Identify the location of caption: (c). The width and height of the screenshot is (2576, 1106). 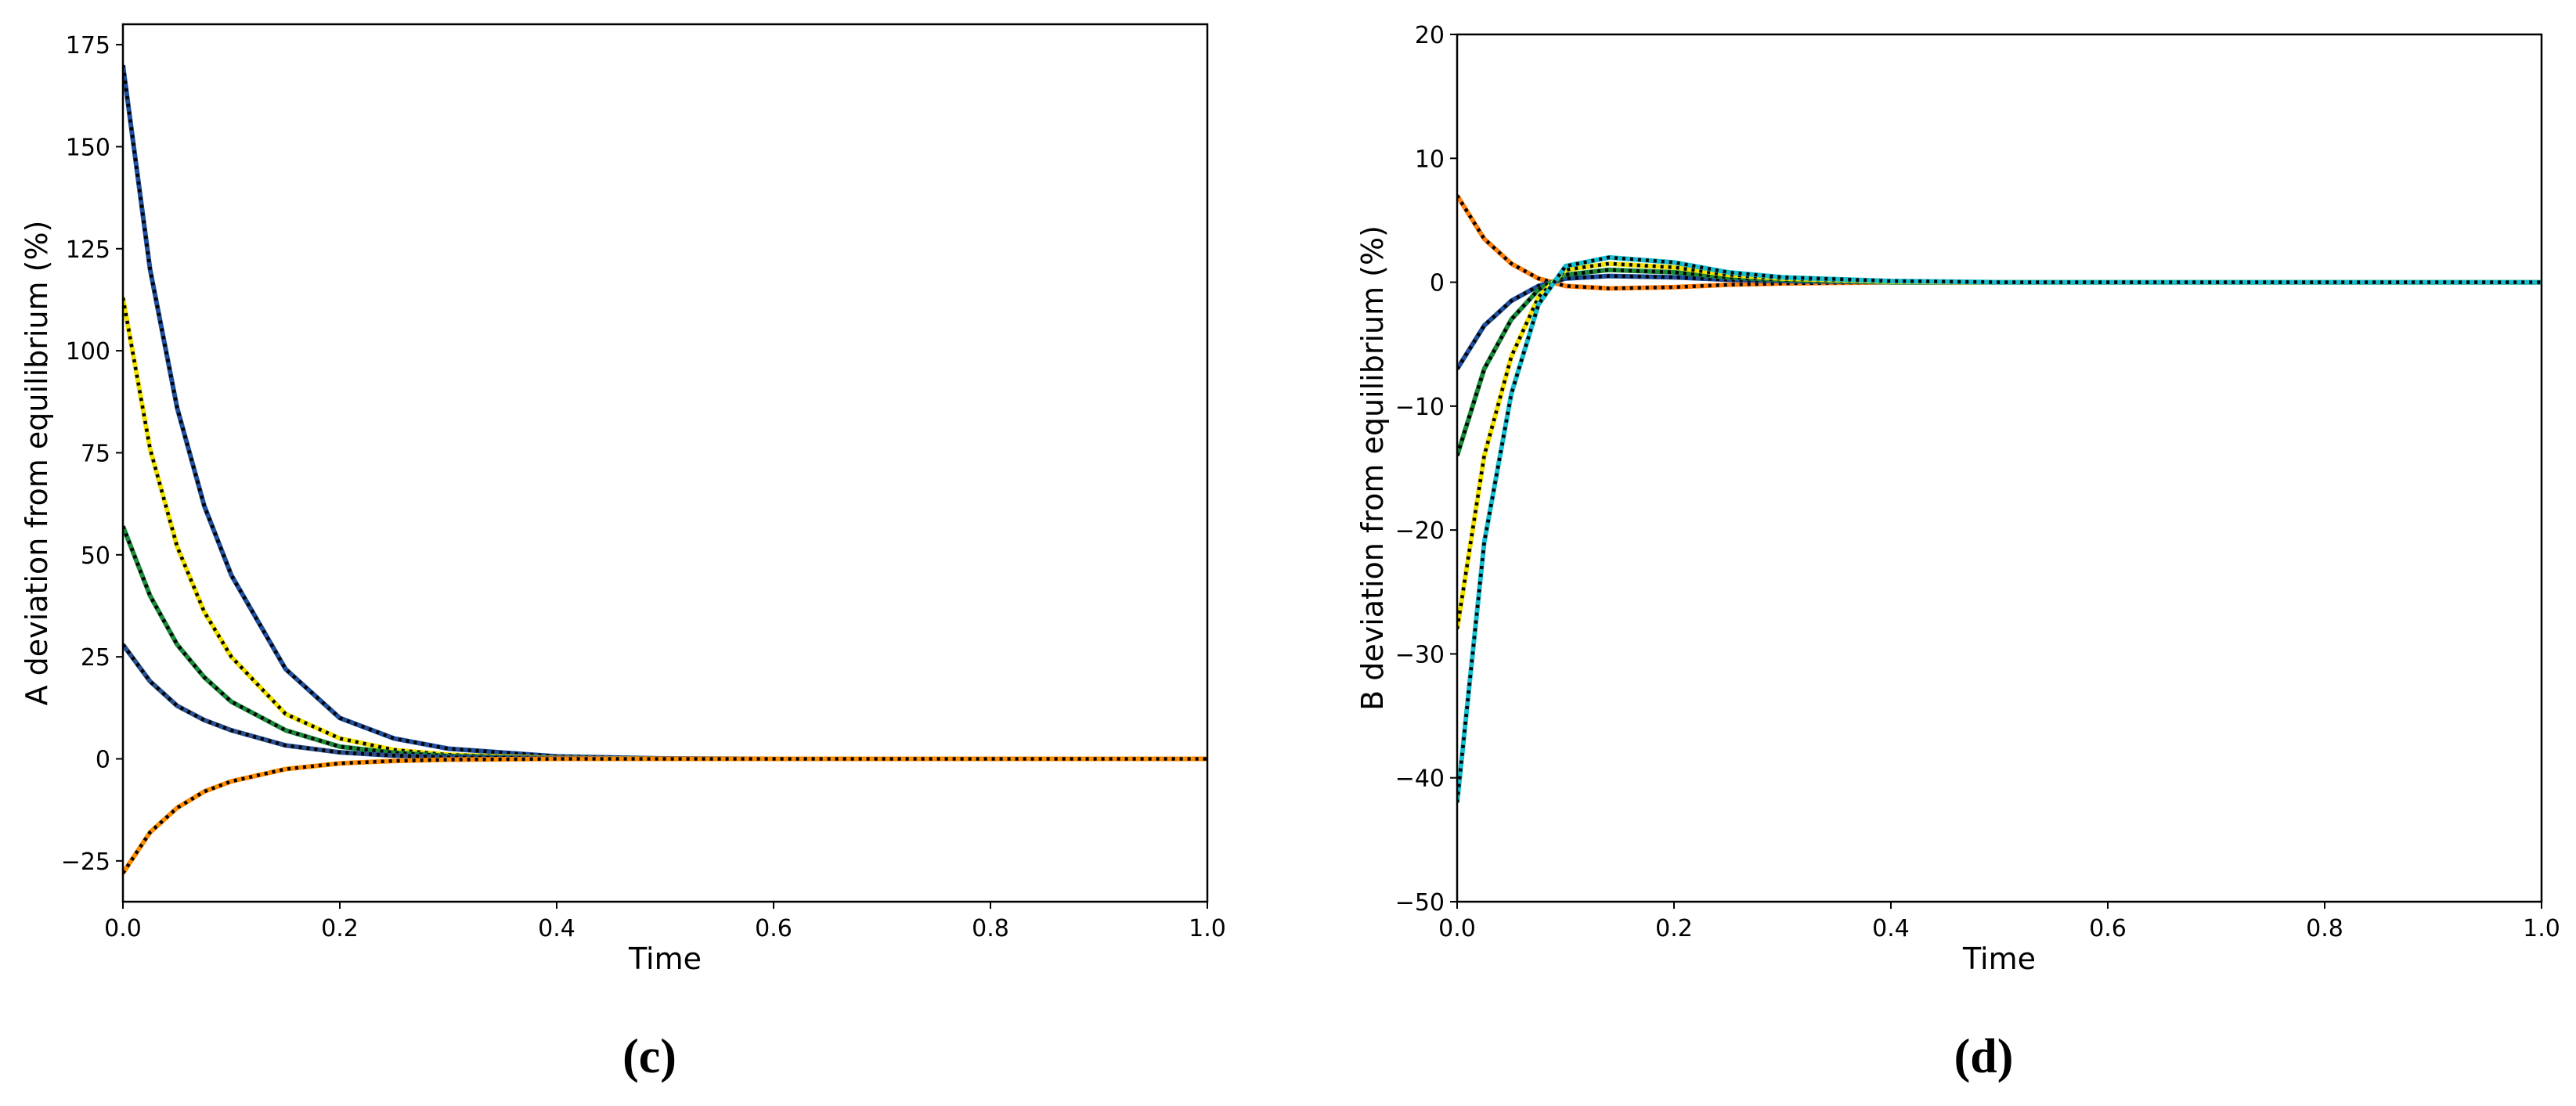
(649, 1056).